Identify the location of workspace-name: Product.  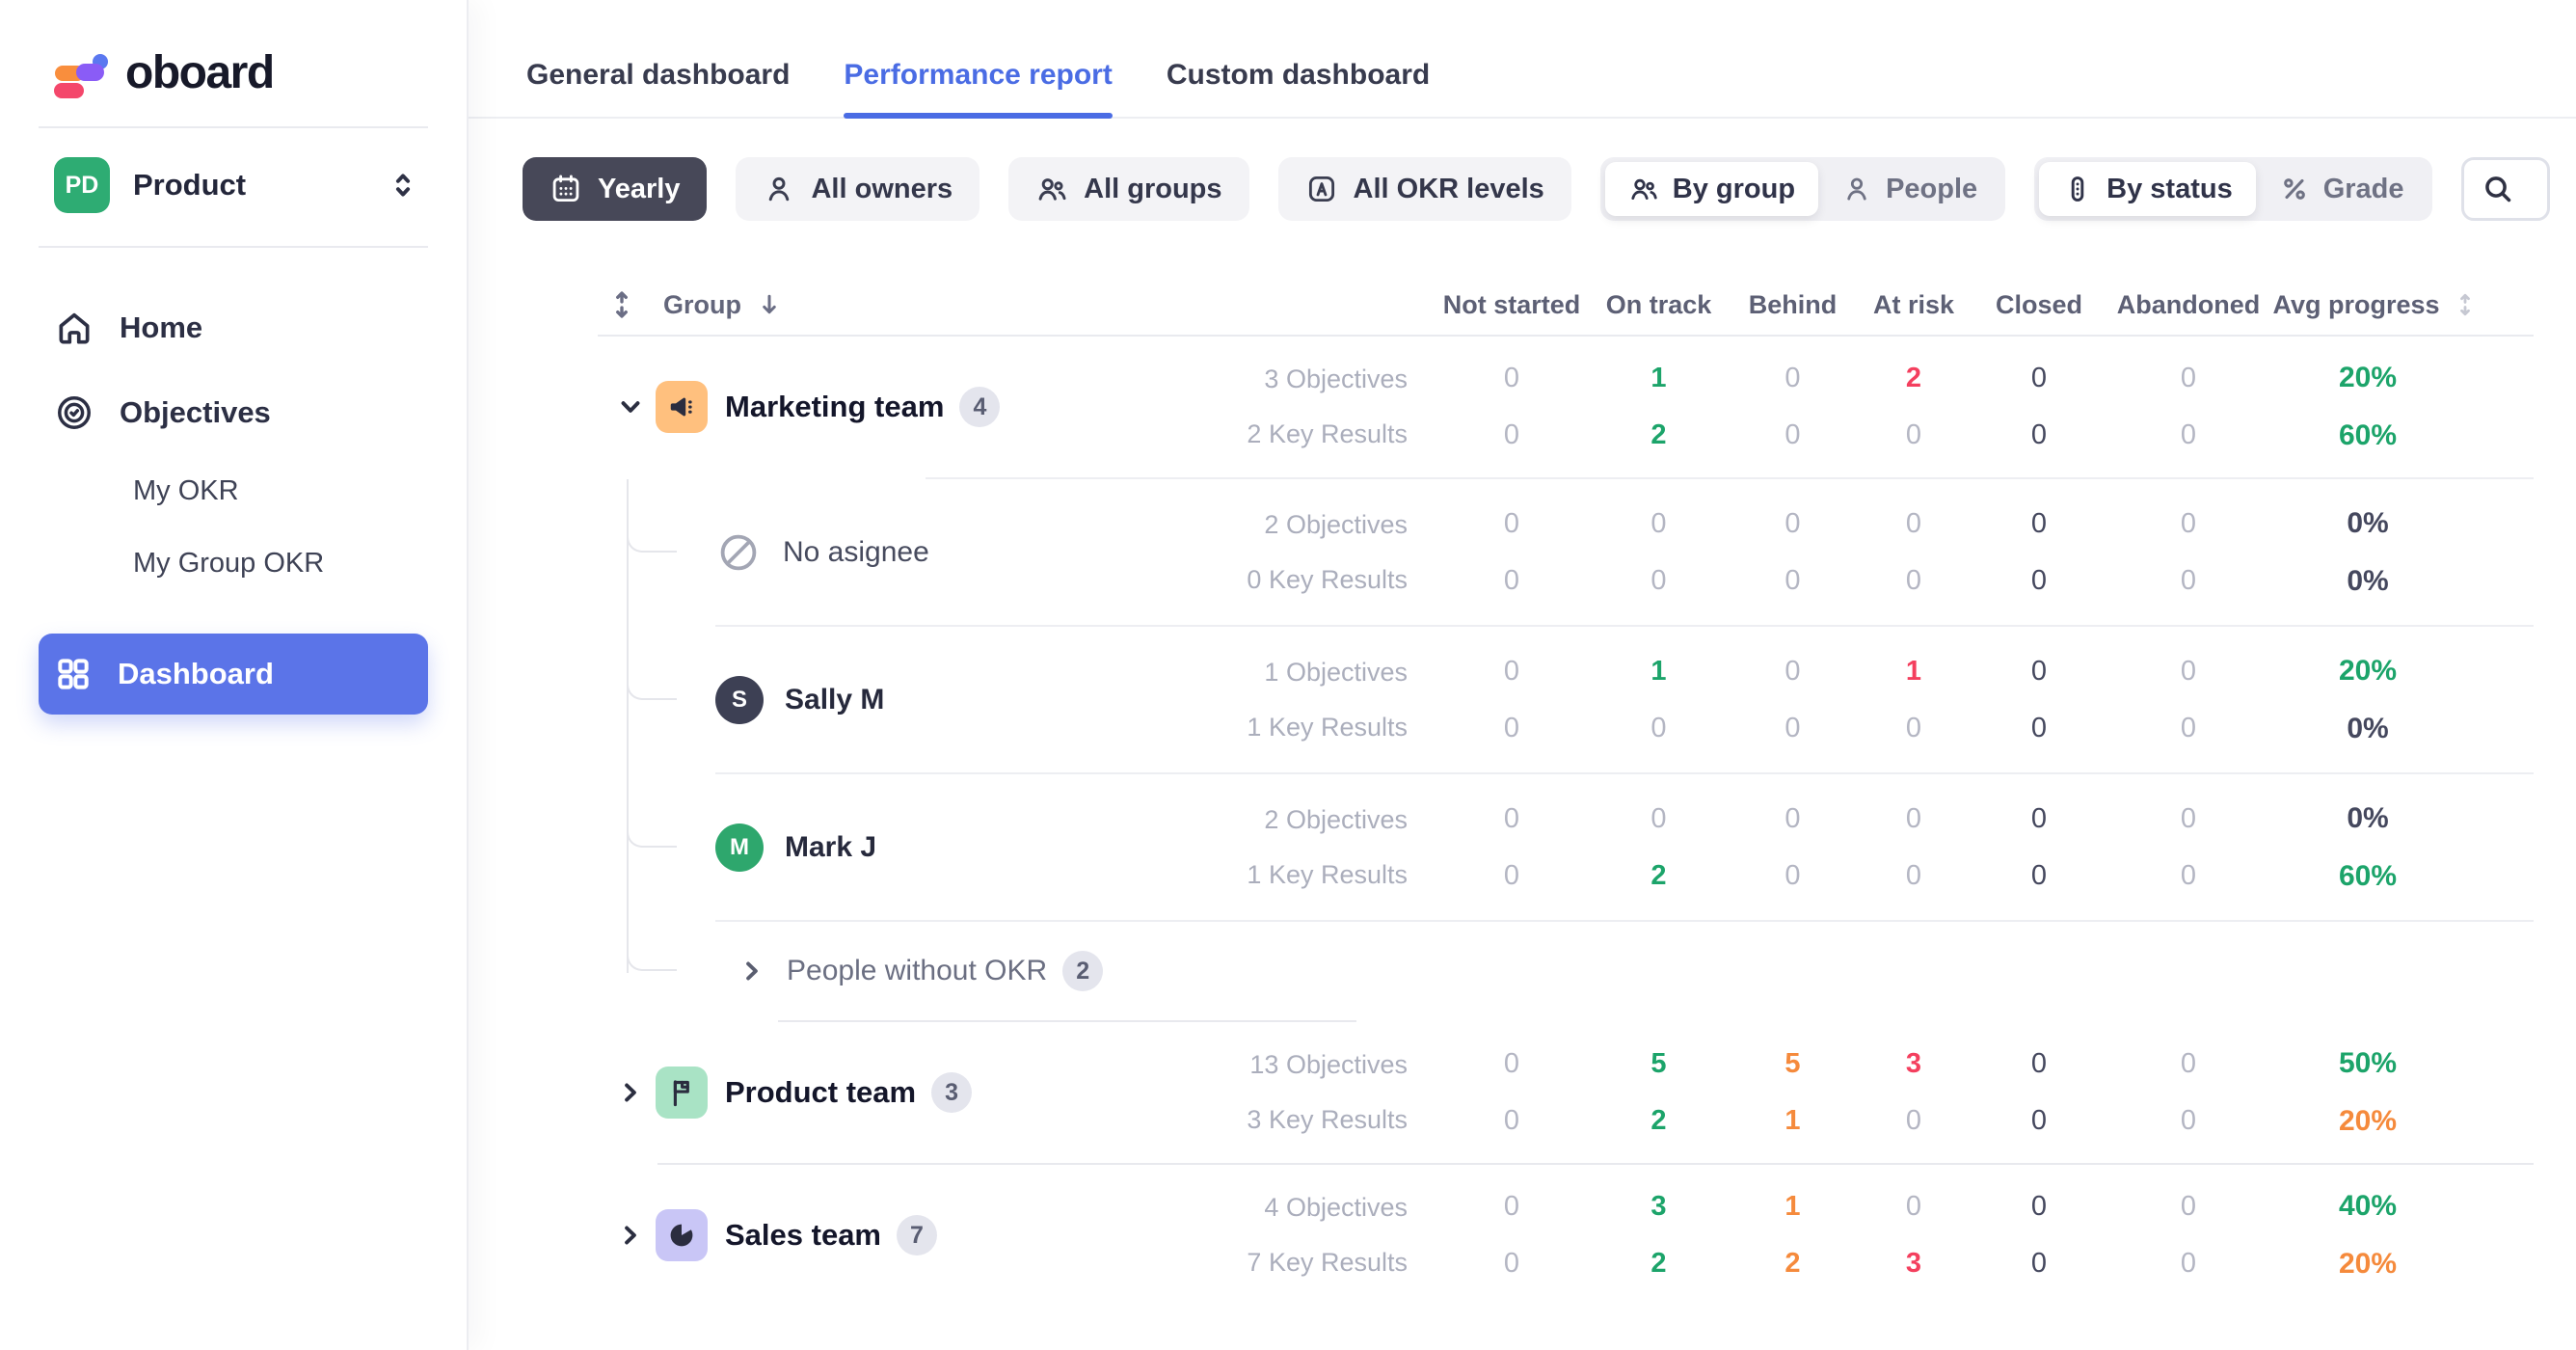
(190, 185).